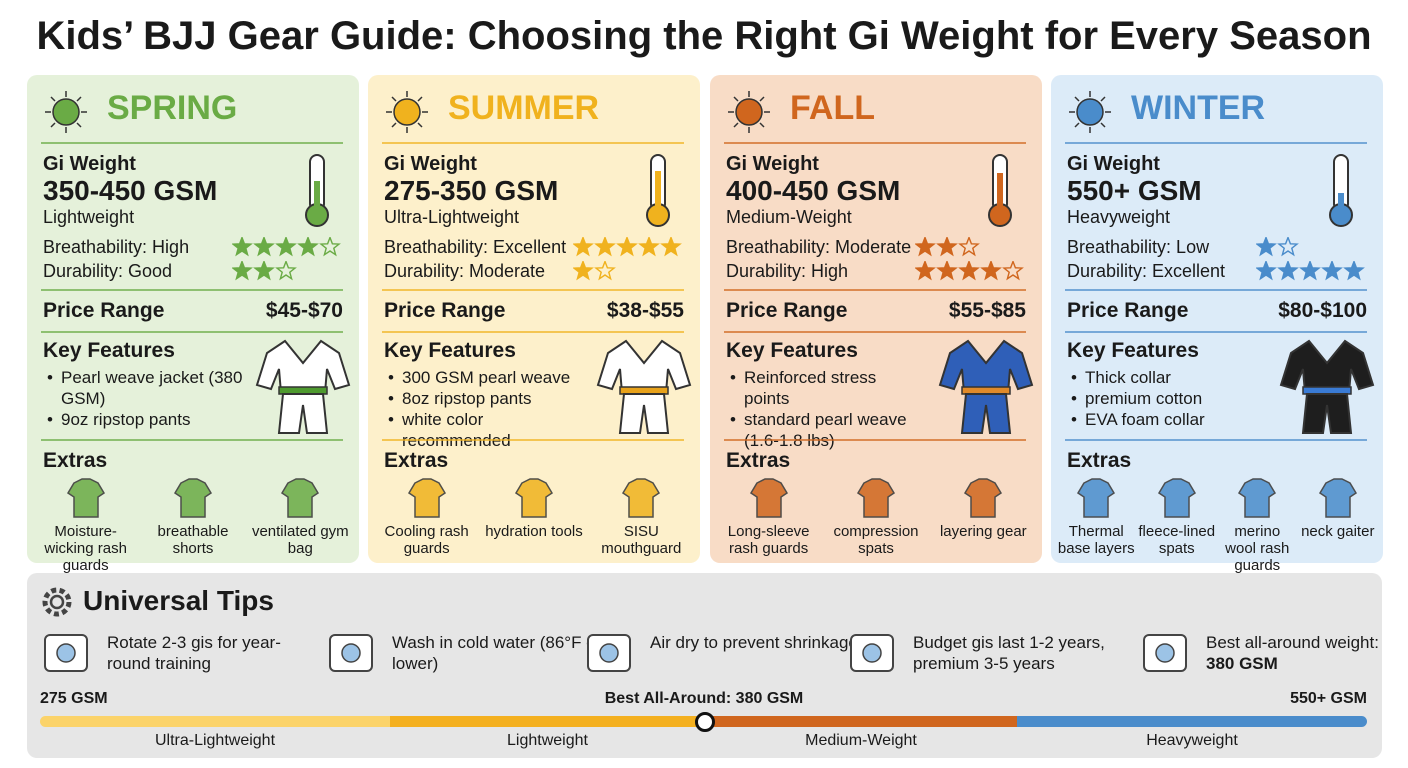 The image size is (1408, 768). I want to click on feature-item: • 9oz ripstop pants, so click(119, 419).